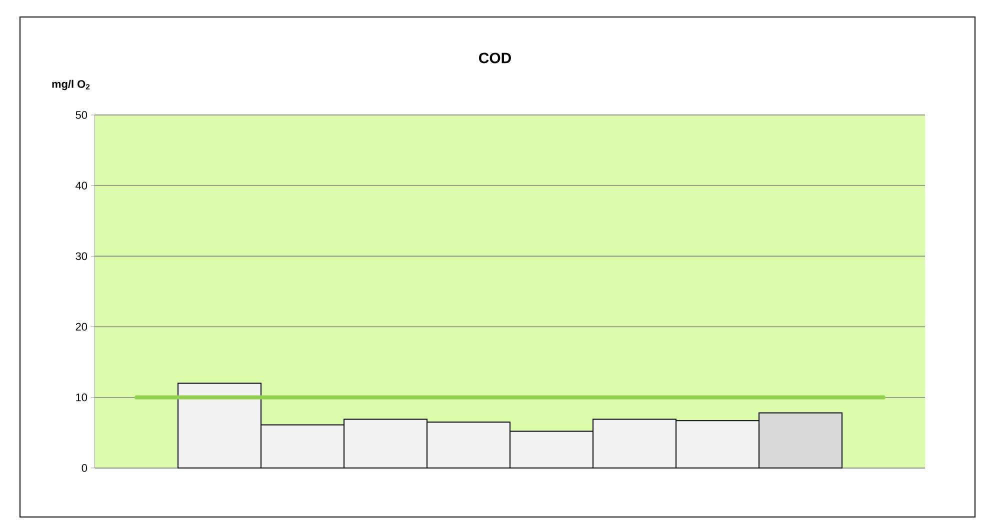 Image resolution: width=983 pixels, height=528 pixels. What do you see at coordinates (82, 186) in the screenshot?
I see `y-tick-label: 40` at bounding box center [82, 186].